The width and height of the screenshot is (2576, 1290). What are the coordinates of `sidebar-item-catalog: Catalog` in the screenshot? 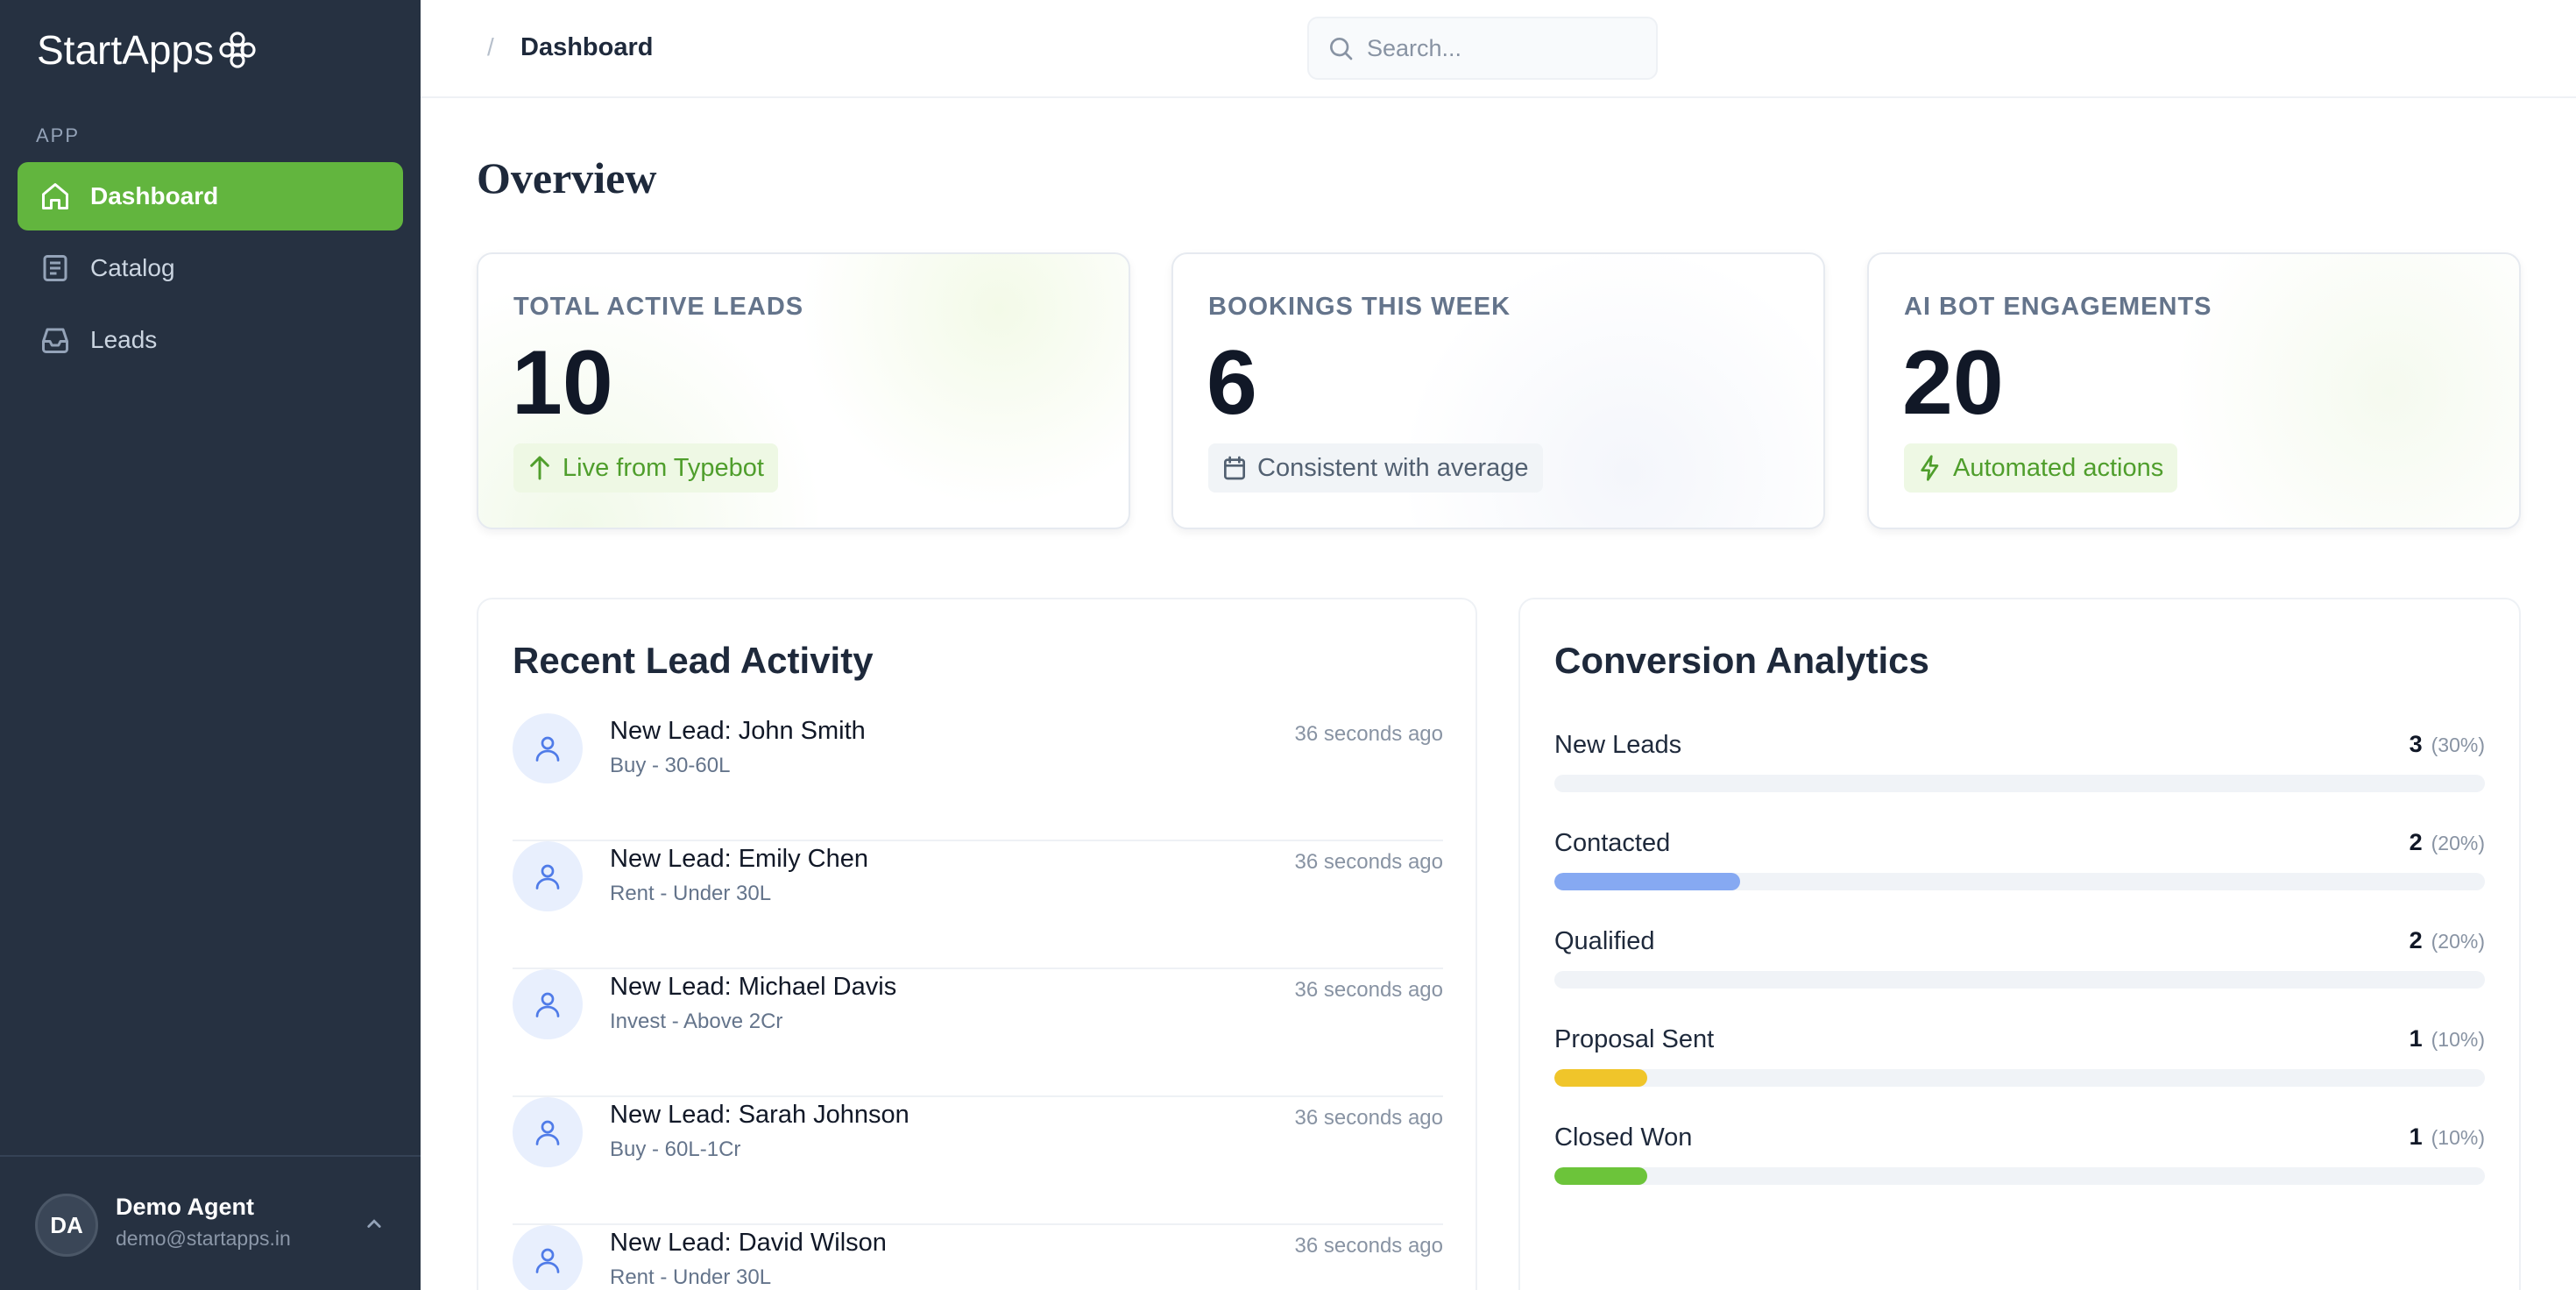 It's located at (210, 268).